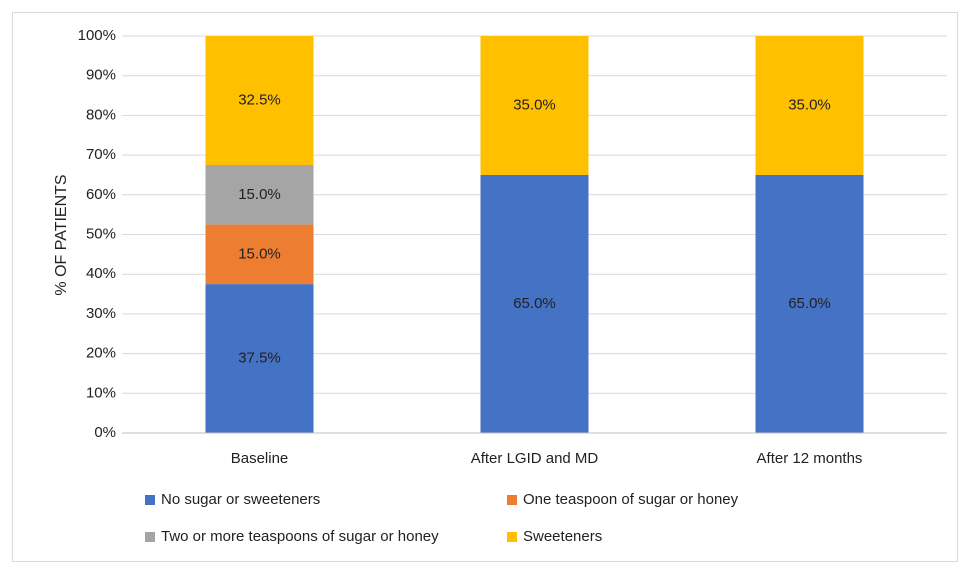  Describe the element at coordinates (97, 35) in the screenshot. I see `y-tick-label: 100%` at that location.